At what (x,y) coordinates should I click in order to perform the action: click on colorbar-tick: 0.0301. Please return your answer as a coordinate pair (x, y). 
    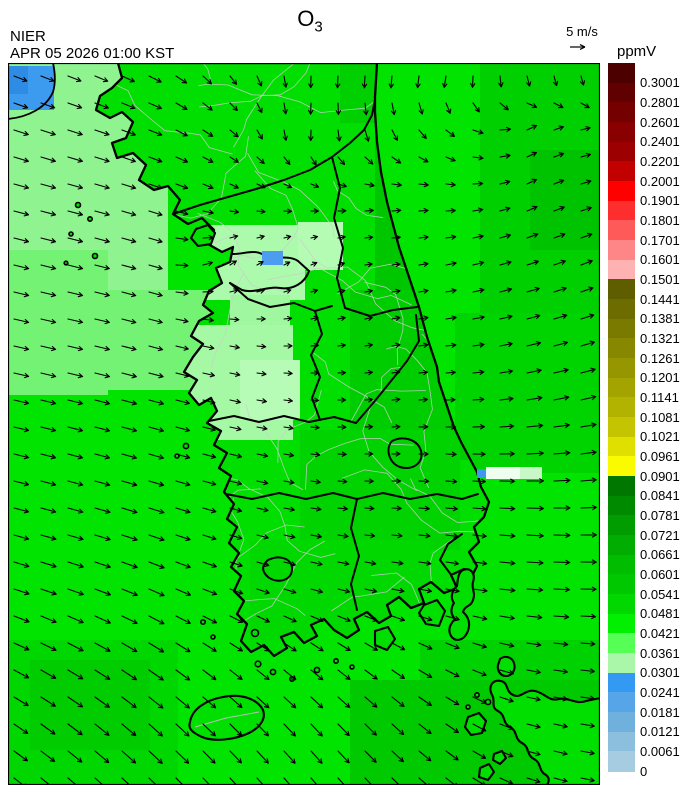
    Looking at the image, I should click on (660, 673).